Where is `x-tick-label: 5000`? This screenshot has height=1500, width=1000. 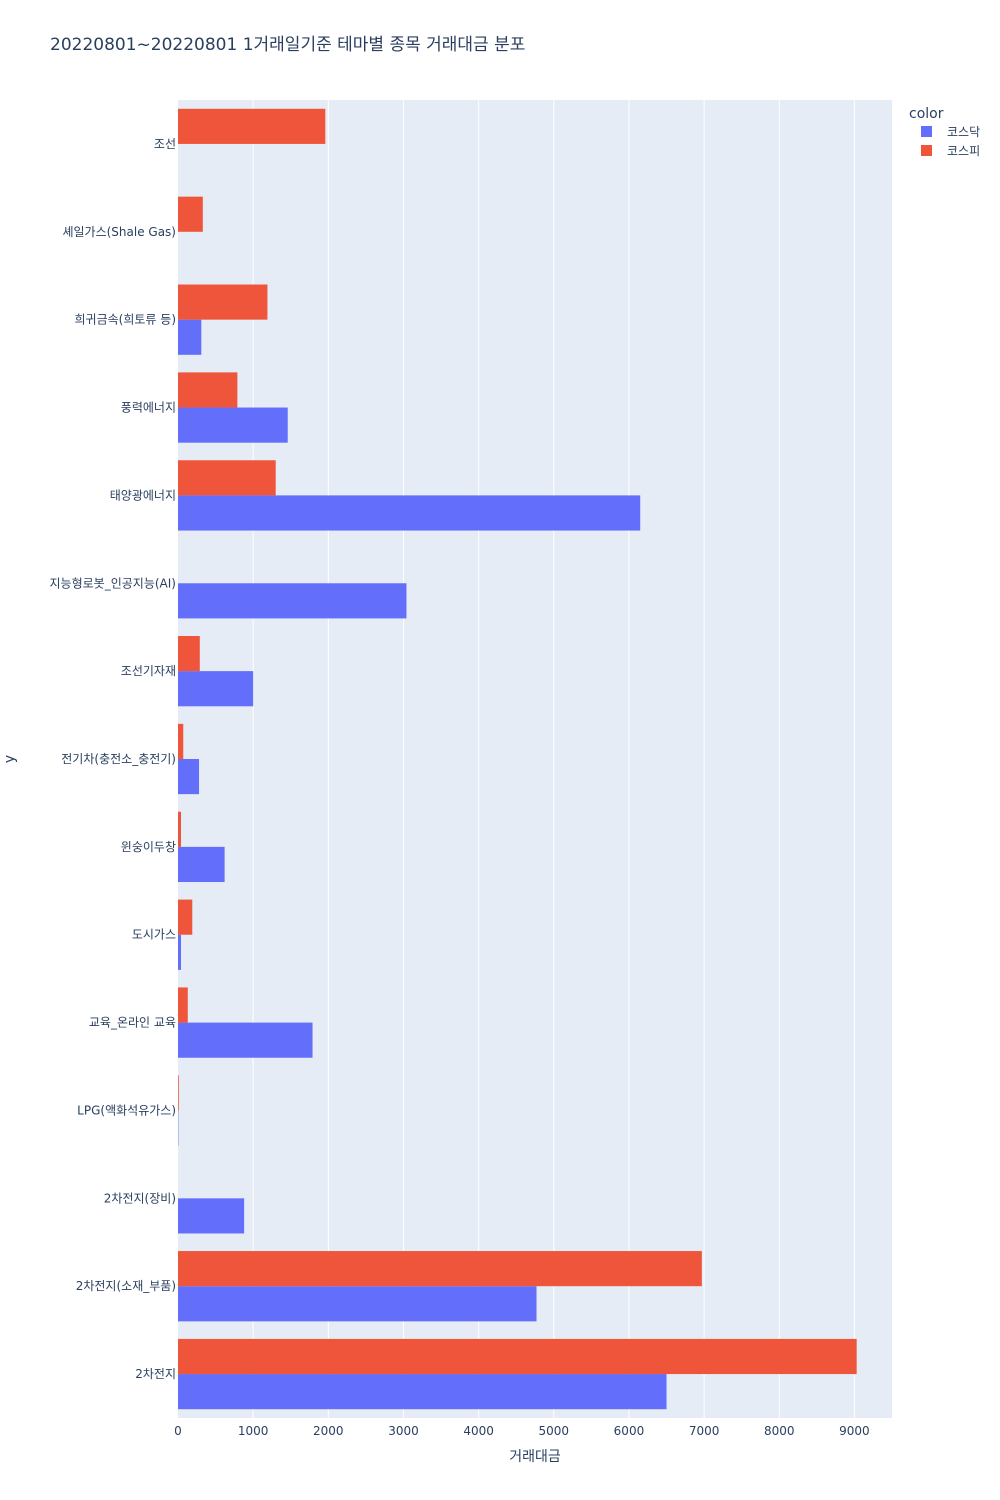
x-tick-label: 5000 is located at coordinates (554, 1431).